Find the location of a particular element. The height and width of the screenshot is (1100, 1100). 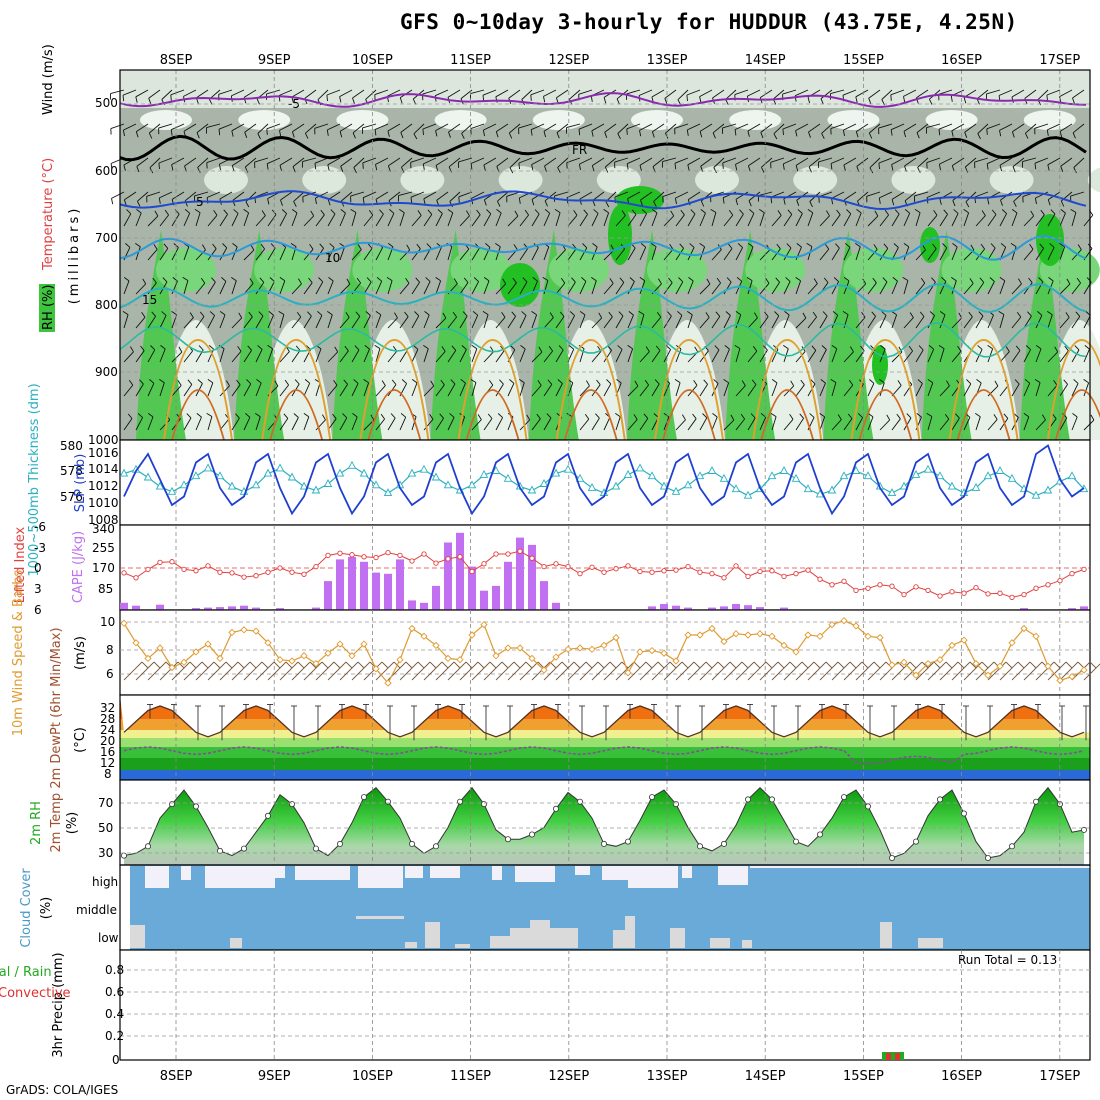

wind-tick-10: 10 is located at coordinates (107, 622).